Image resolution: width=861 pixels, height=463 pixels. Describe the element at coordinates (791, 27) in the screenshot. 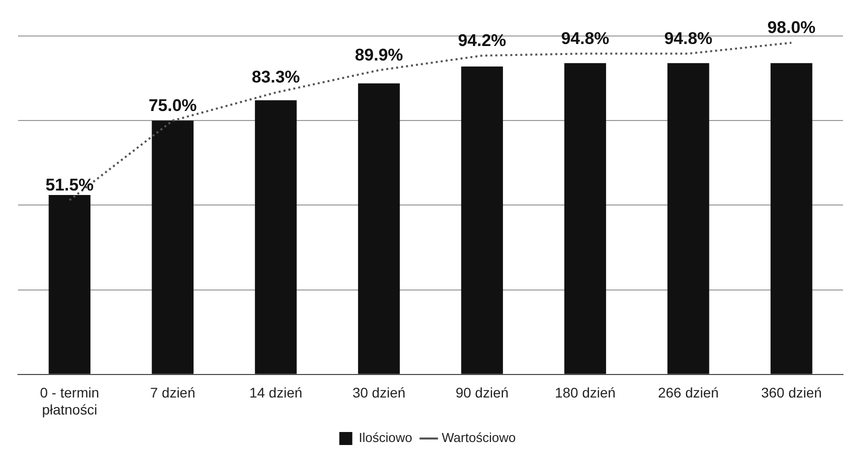

I see `data-label: 98.0%` at that location.